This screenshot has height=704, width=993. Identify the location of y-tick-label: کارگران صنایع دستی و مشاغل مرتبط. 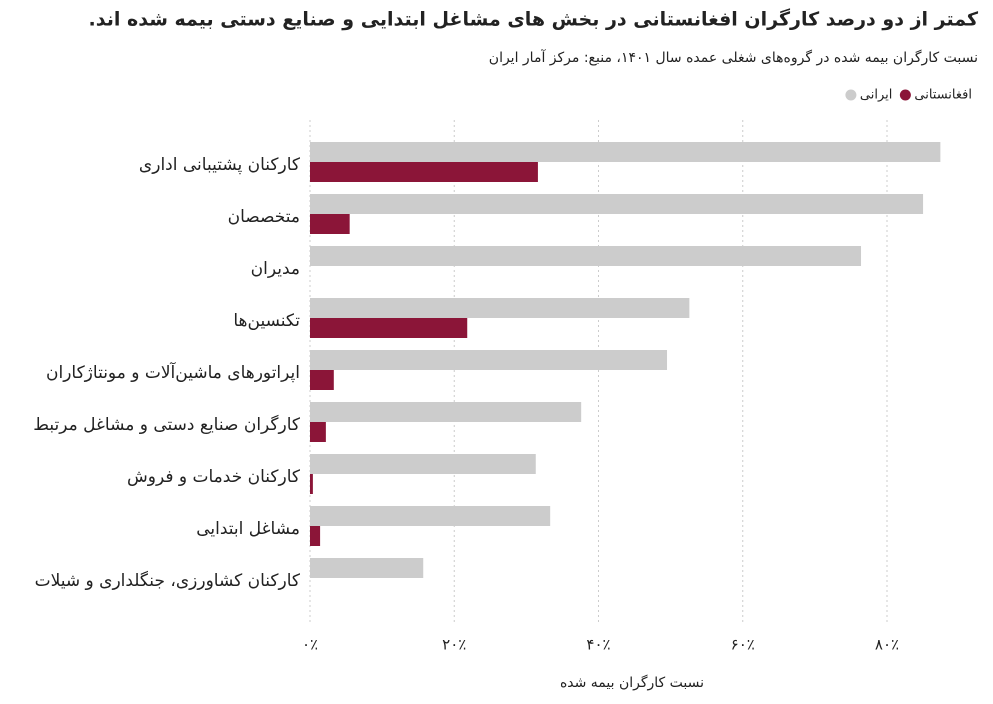
(167, 424).